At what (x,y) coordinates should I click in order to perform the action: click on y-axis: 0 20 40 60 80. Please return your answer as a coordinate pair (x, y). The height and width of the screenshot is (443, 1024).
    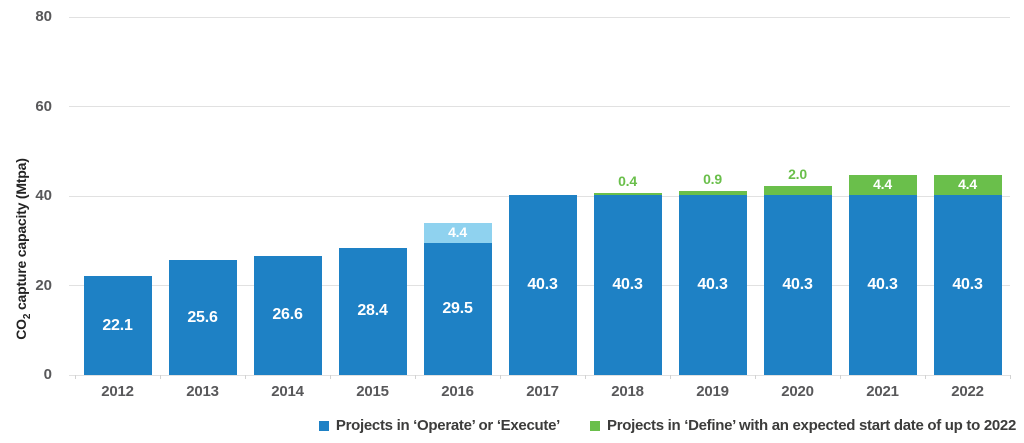
    Looking at the image, I should click on (31, 196).